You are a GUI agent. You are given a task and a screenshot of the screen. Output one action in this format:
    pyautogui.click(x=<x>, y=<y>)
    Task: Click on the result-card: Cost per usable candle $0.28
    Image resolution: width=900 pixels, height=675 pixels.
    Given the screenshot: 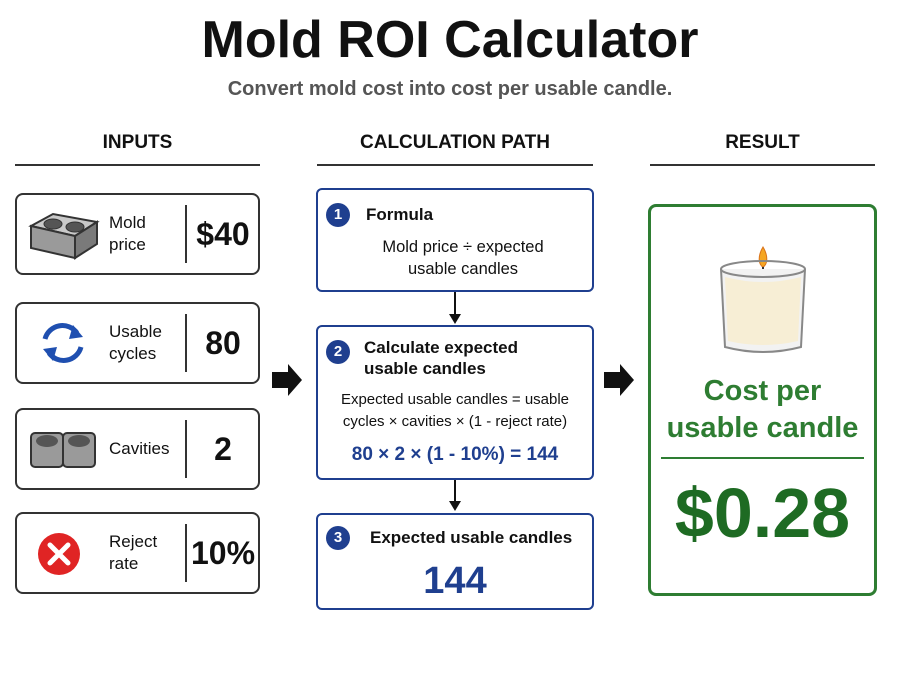 What is the action you would take?
    pyautogui.click(x=762, y=400)
    